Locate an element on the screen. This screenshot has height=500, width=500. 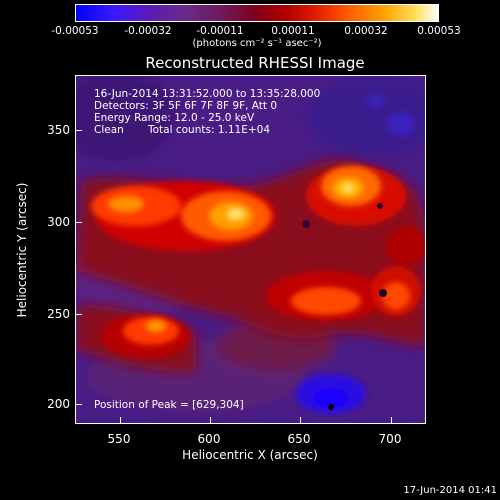
detectors-text: Detectors: 3F 5F 6F 7F 8F 9F, Att 0 is located at coordinates (186, 106).